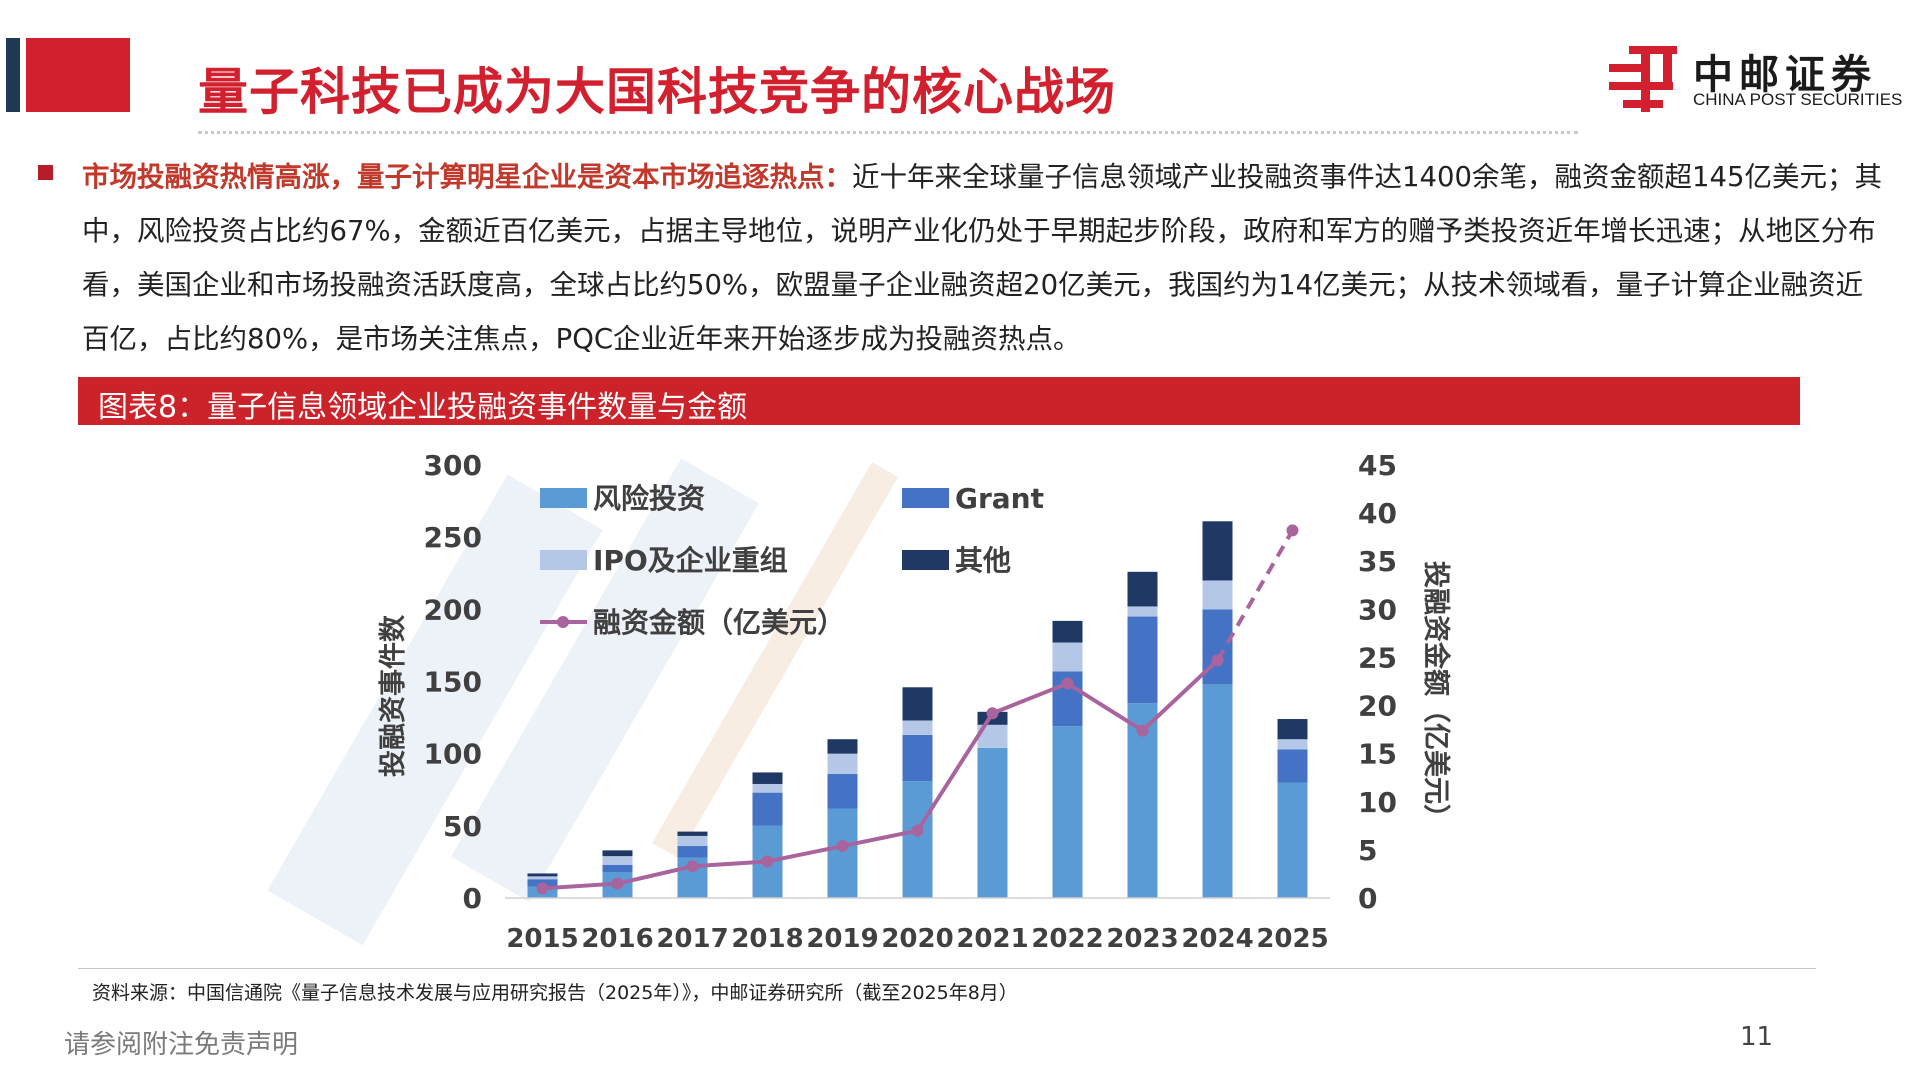 The height and width of the screenshot is (1080, 1920). I want to click on line-path, so click(880, 774).